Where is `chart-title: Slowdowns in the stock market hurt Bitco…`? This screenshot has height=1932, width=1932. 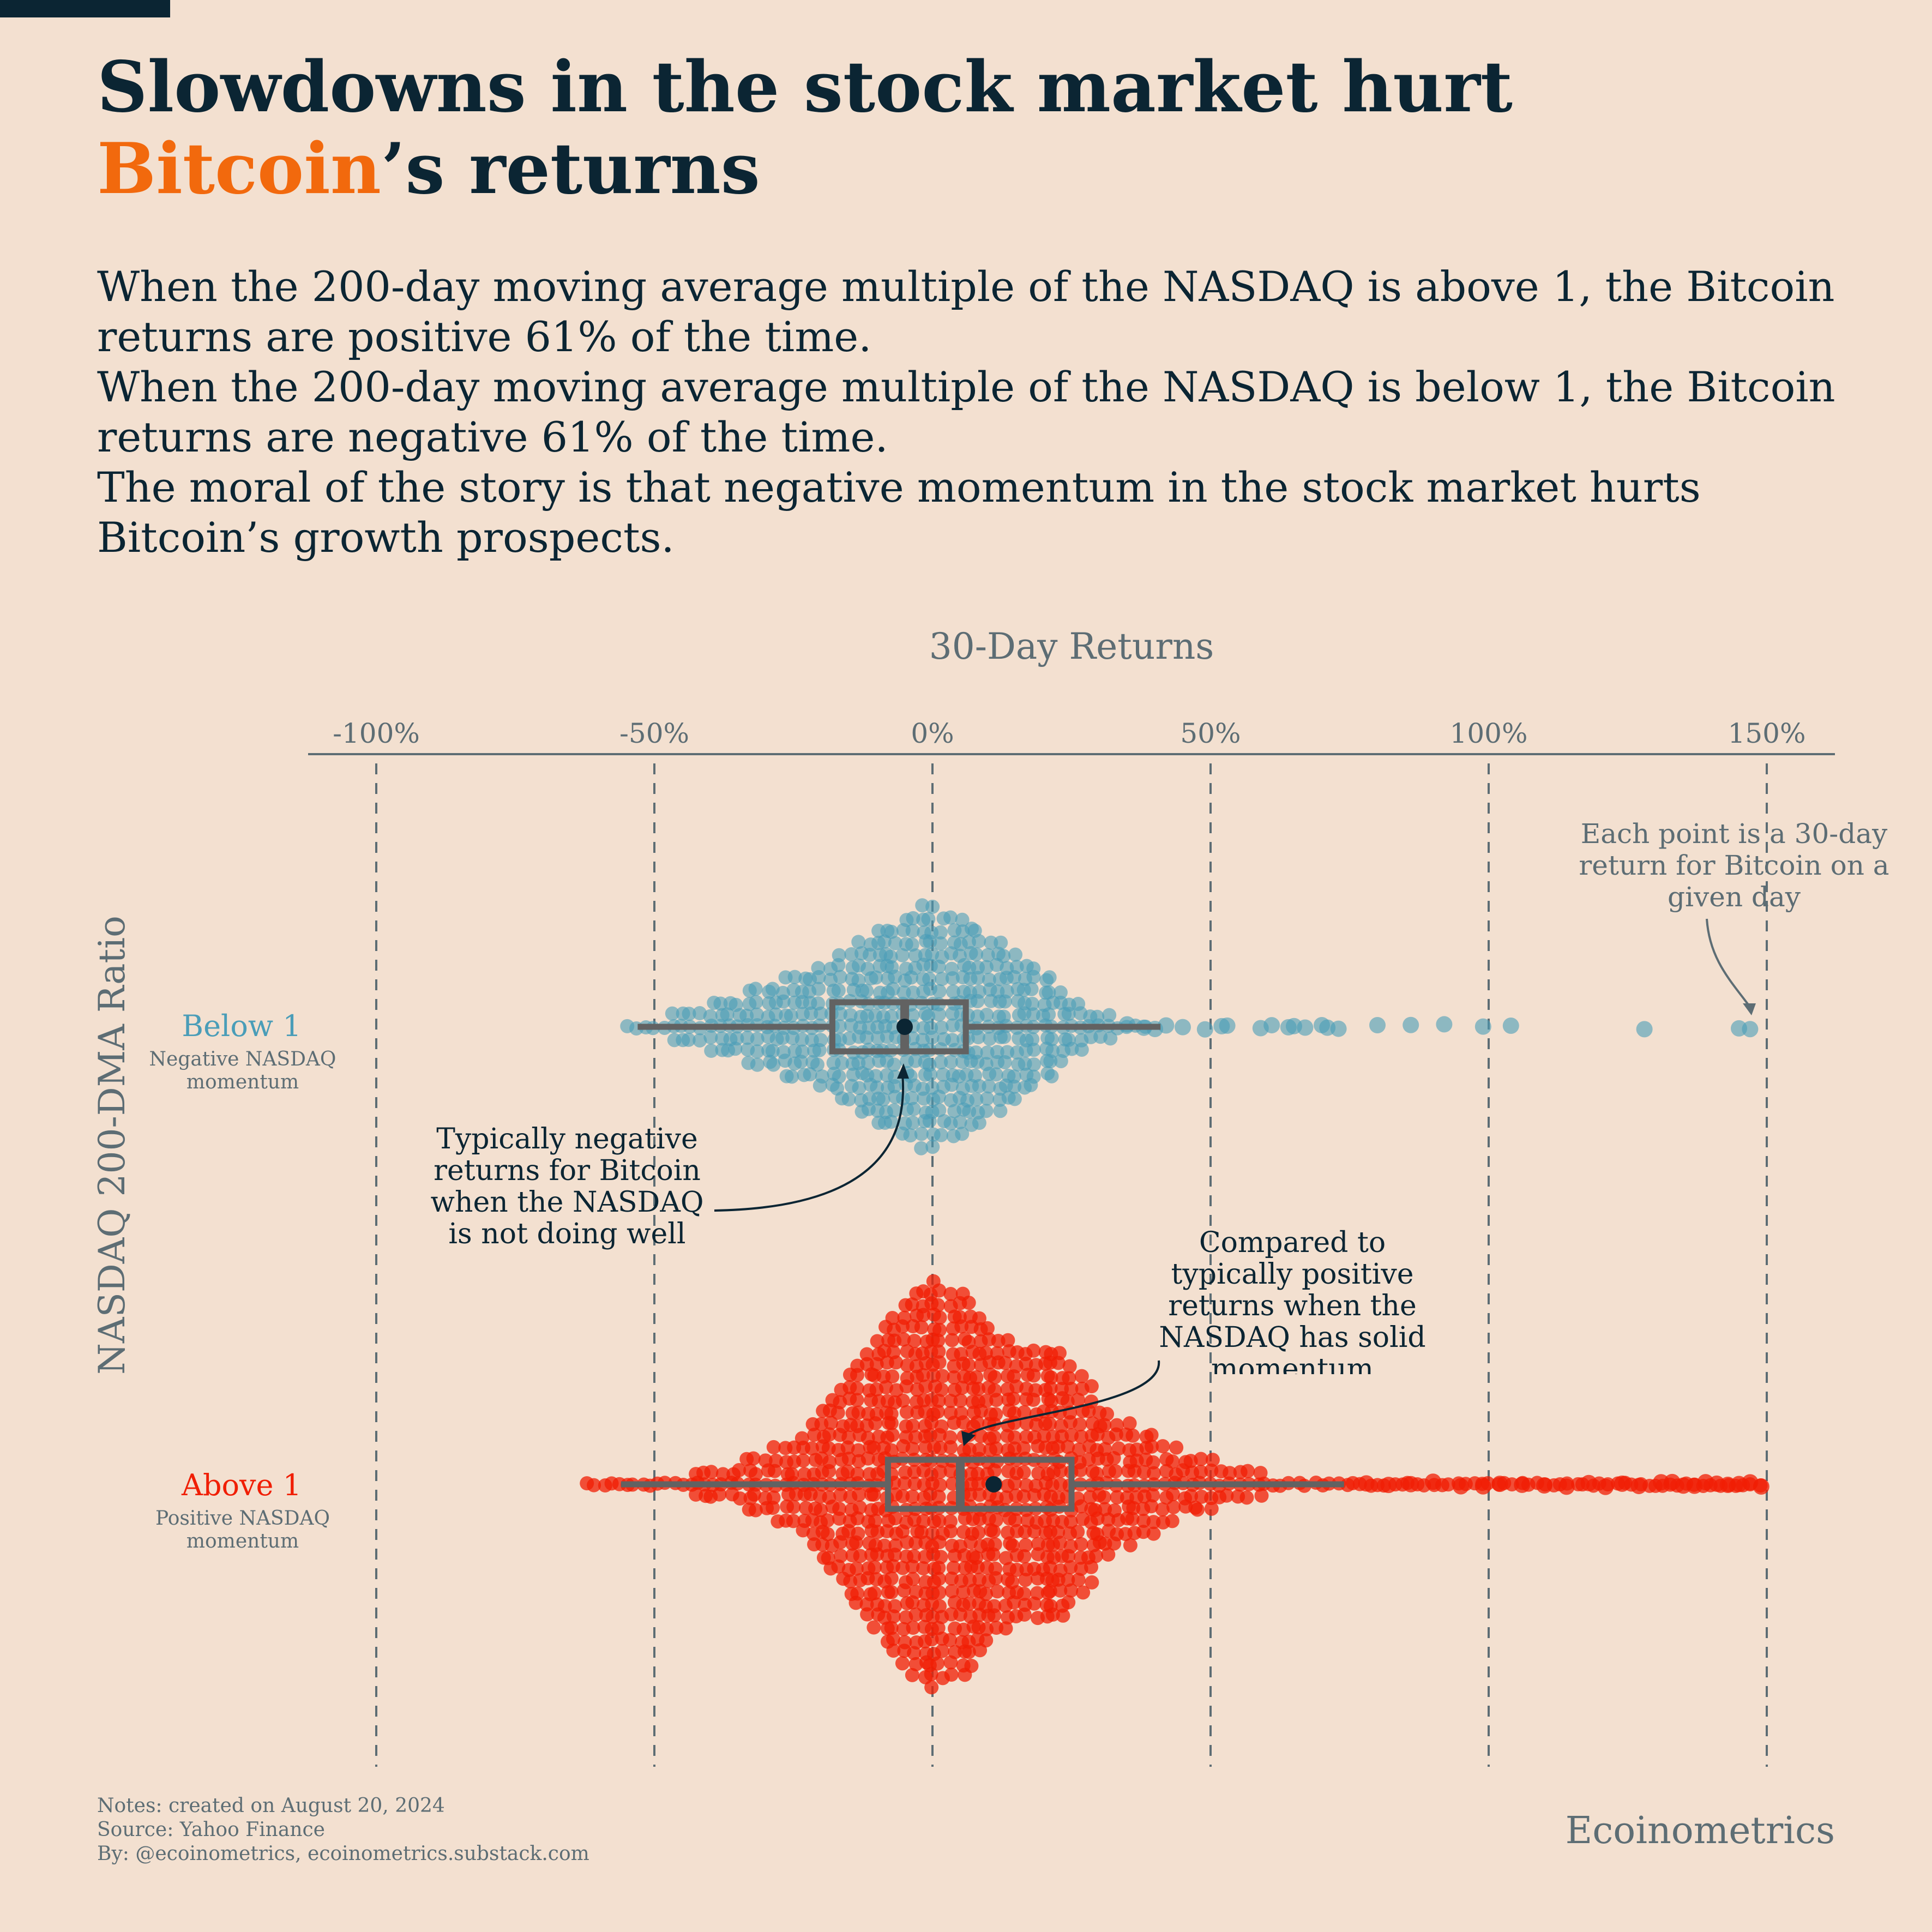 chart-title: Slowdowns in the stock market hurt Bitco… is located at coordinates (983, 128).